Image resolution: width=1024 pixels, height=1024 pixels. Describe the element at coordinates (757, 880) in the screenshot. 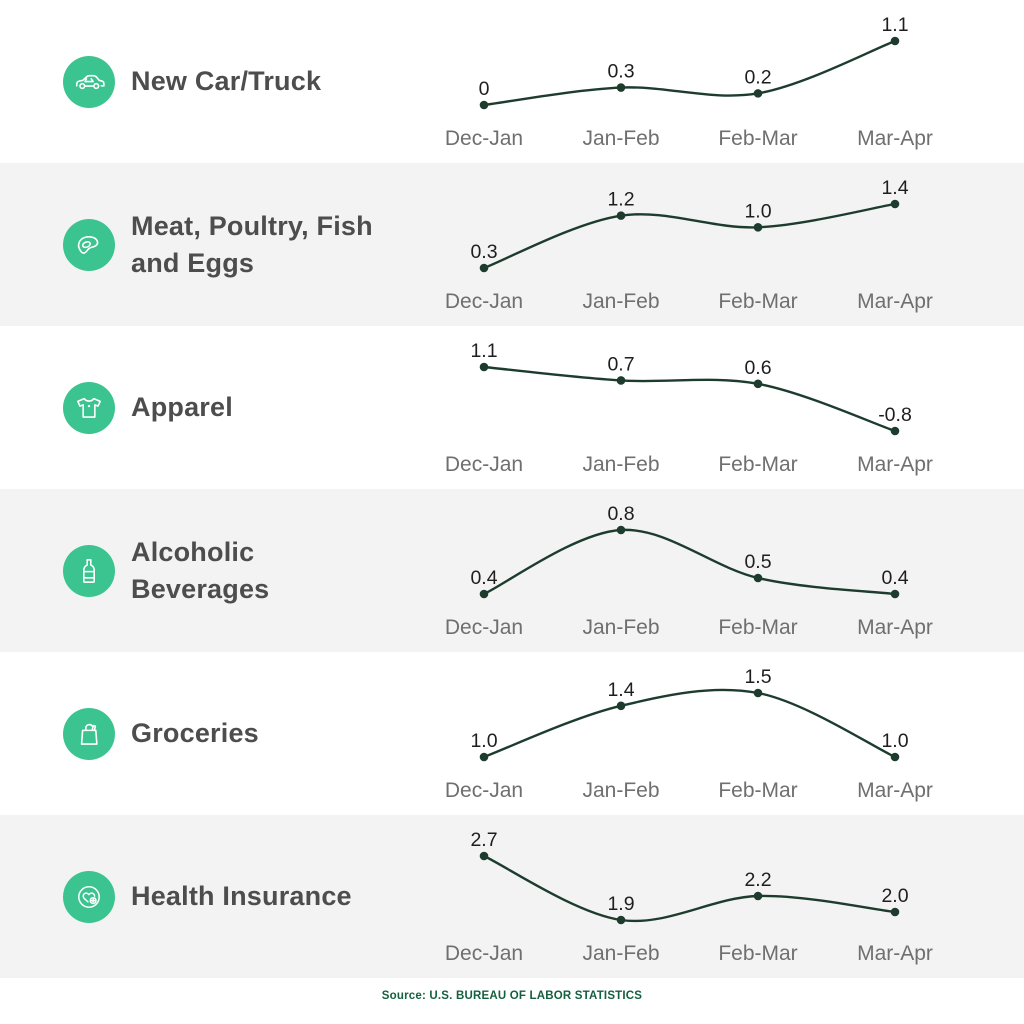

I see `value-label: 2.2` at that location.